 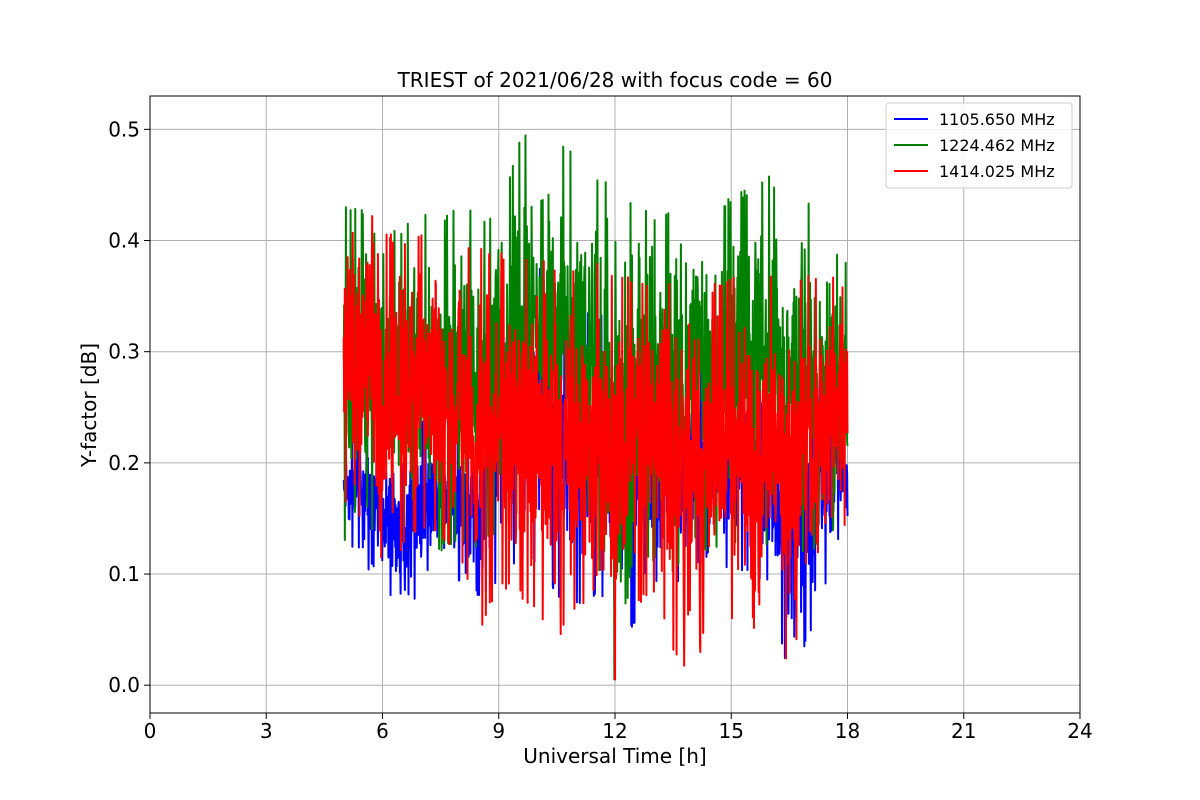 What do you see at coordinates (997, 171) in the screenshot?
I see `legend-label: 1414.025 MHz` at bounding box center [997, 171].